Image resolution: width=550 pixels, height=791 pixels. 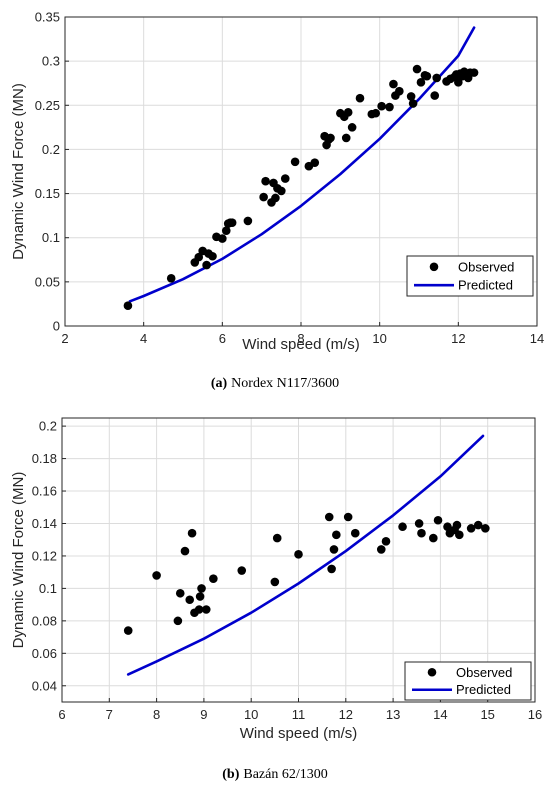 What do you see at coordinates (393, 714) in the screenshot?
I see `x-tick-label: 13` at bounding box center [393, 714].